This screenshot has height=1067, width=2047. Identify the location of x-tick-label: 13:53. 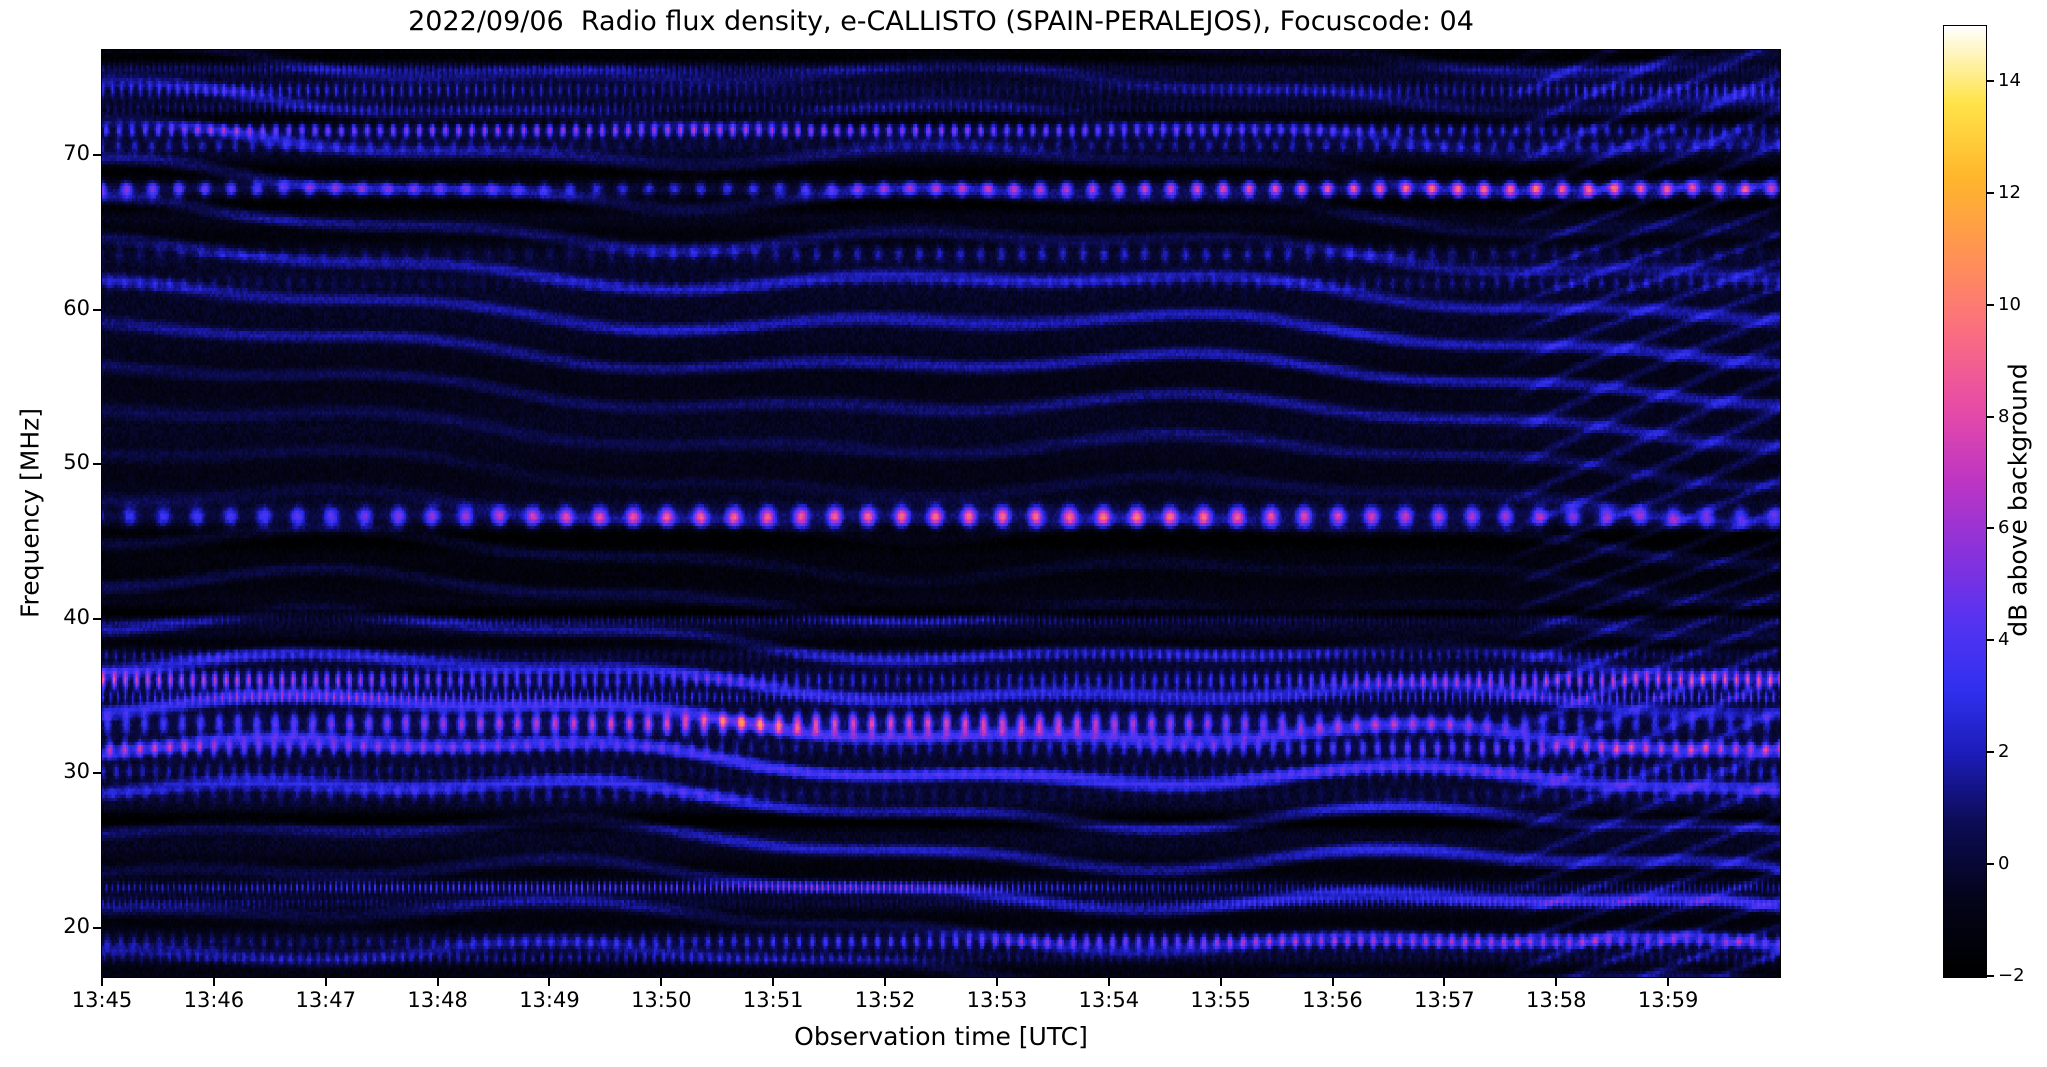
(997, 1000).